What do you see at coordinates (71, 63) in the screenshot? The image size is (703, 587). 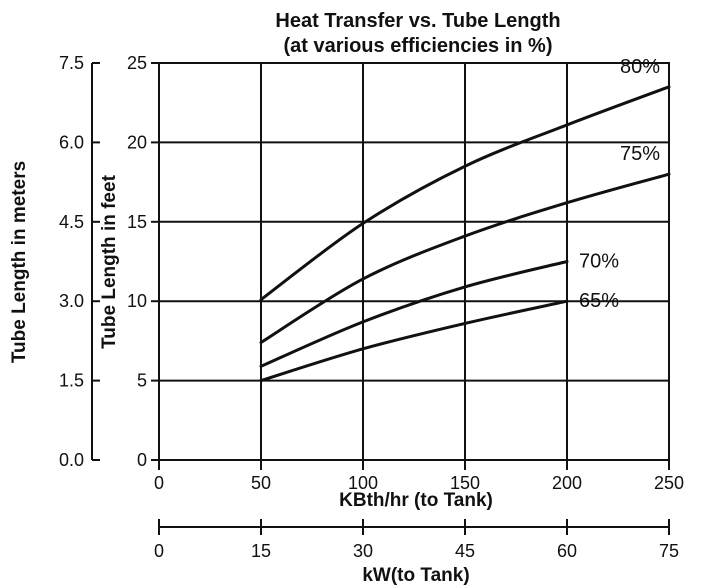 I see `secondary-y-axis-tick-label: 7.5` at bounding box center [71, 63].